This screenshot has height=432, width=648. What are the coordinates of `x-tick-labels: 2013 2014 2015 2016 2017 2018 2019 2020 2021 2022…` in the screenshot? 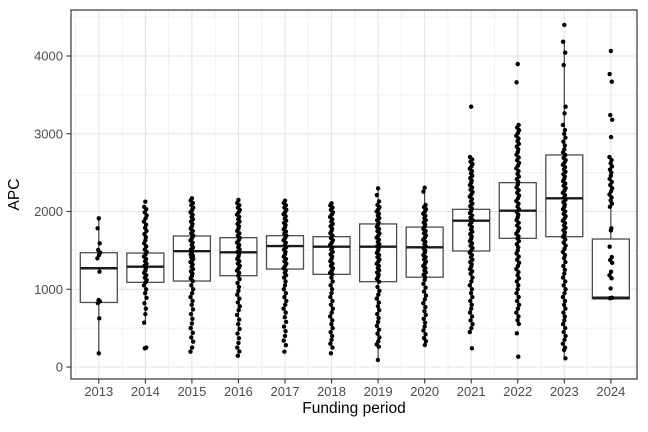 It's located at (354, 391).